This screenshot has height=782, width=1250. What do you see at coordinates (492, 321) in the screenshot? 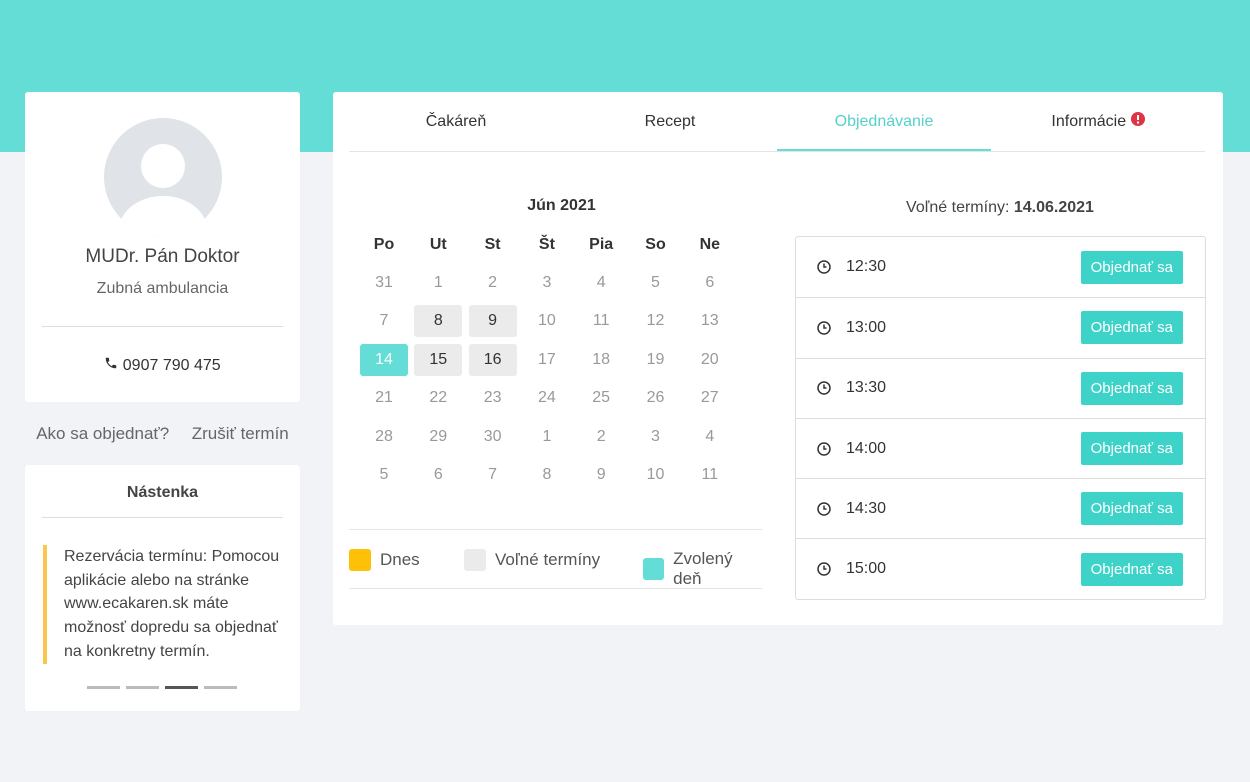
I see `day: 9` at bounding box center [492, 321].